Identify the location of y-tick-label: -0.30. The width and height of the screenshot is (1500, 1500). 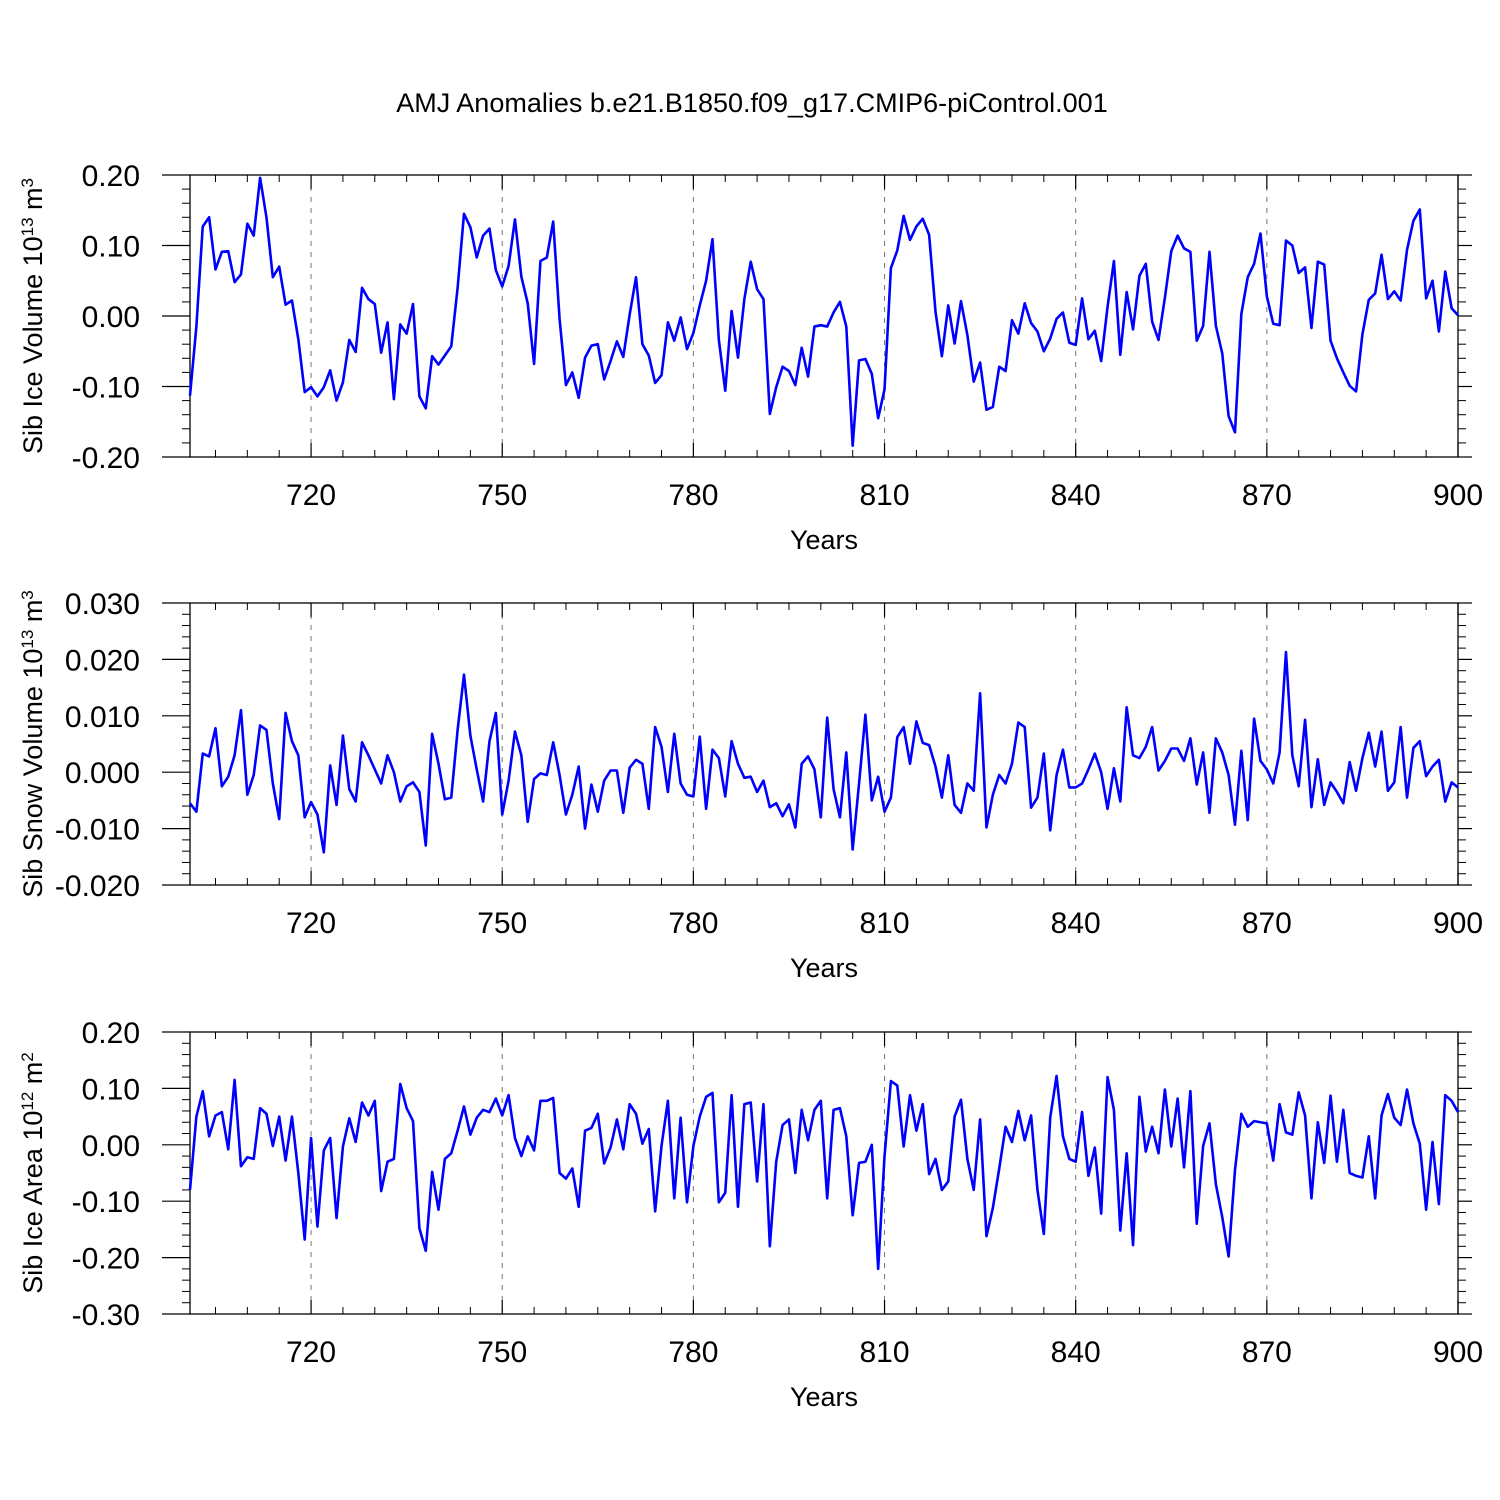
(106, 1315).